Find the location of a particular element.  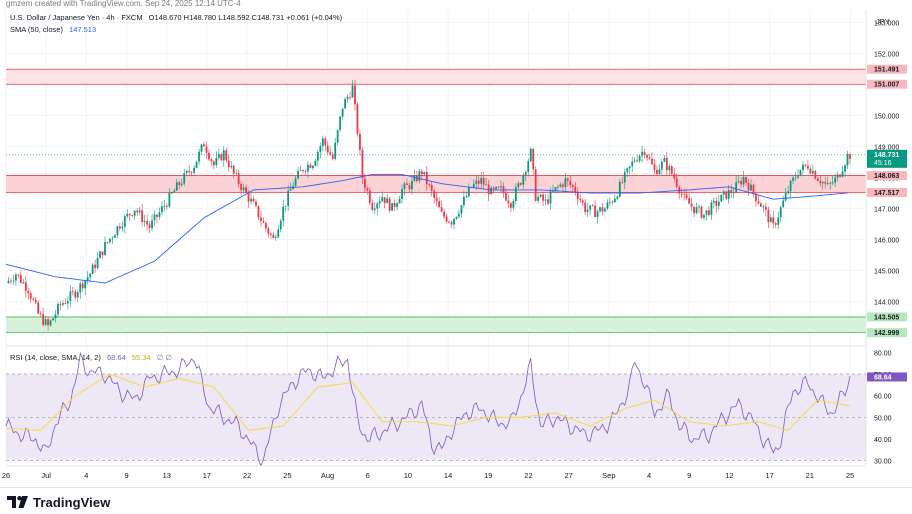

time-tick-label: 25 is located at coordinates (850, 475).